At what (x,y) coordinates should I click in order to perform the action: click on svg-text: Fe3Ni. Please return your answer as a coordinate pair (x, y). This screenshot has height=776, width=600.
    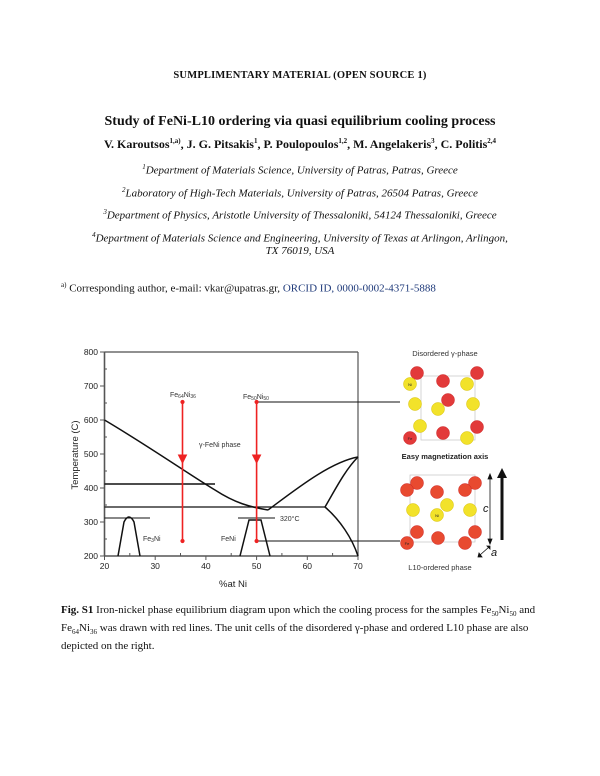
    Looking at the image, I should click on (152, 540).